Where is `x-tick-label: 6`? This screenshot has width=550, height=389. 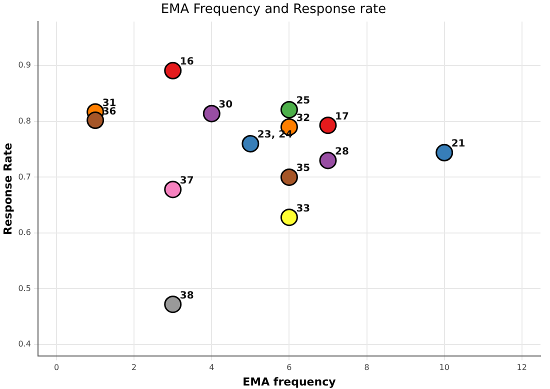 x-tick-label: 6 is located at coordinates (289, 367).